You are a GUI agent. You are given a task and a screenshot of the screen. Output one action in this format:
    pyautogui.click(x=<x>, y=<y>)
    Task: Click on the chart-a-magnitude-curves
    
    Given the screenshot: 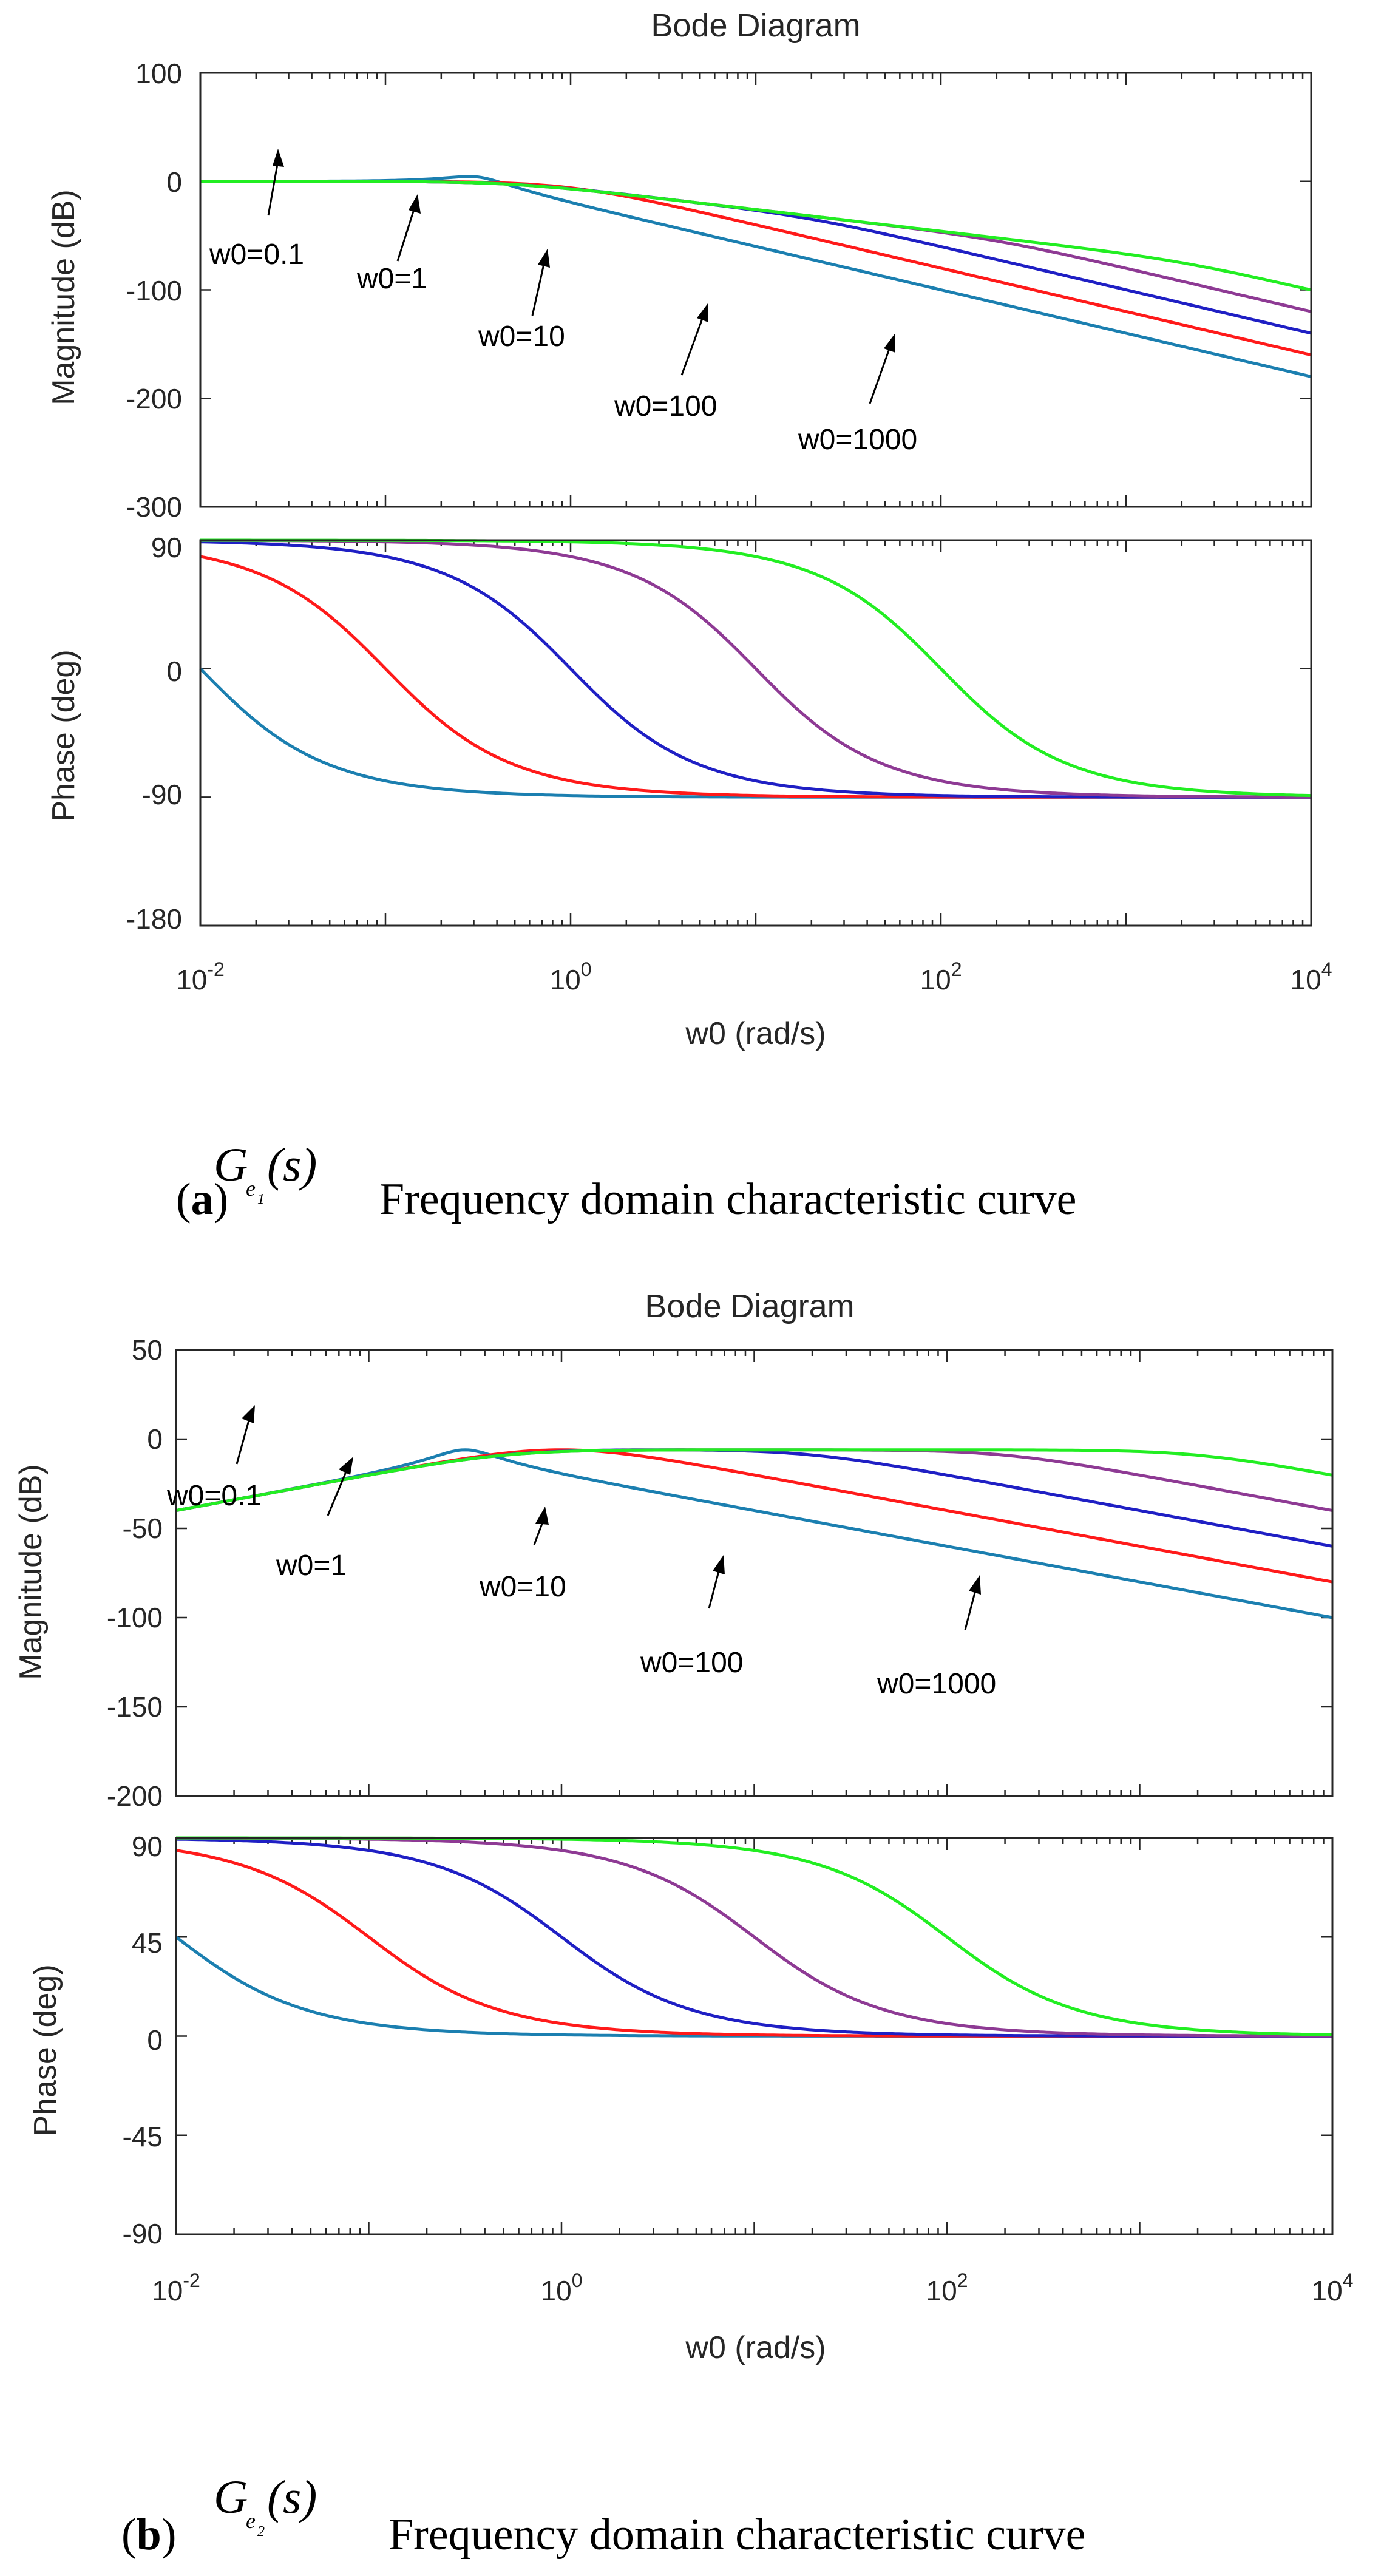 What is the action you would take?
    pyautogui.click(x=756, y=276)
    